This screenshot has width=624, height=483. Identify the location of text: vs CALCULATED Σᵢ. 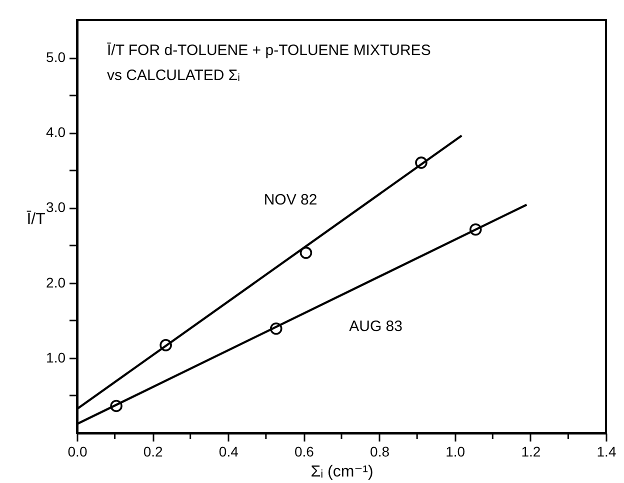
(173, 75).